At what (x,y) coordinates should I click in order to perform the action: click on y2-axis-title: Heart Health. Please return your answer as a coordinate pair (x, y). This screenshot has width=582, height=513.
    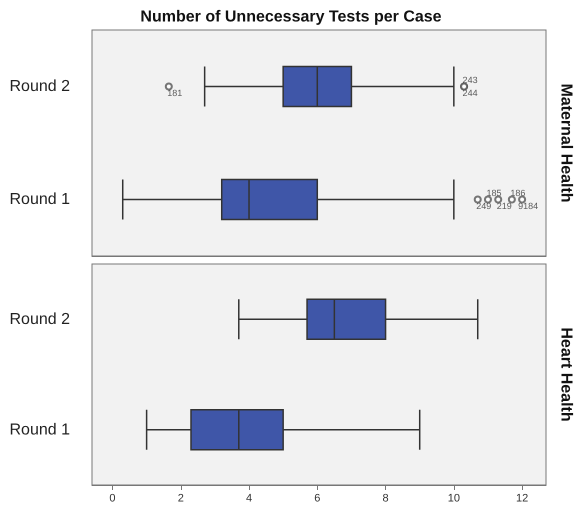
    Looking at the image, I should click on (566, 374).